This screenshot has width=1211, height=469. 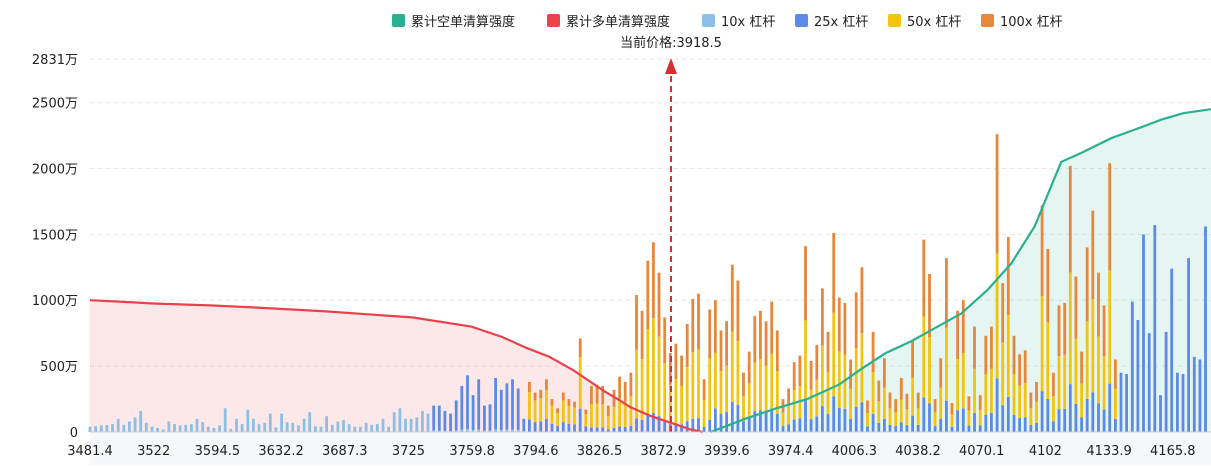 I want to click on x-axis-band, so click(x=650, y=449).